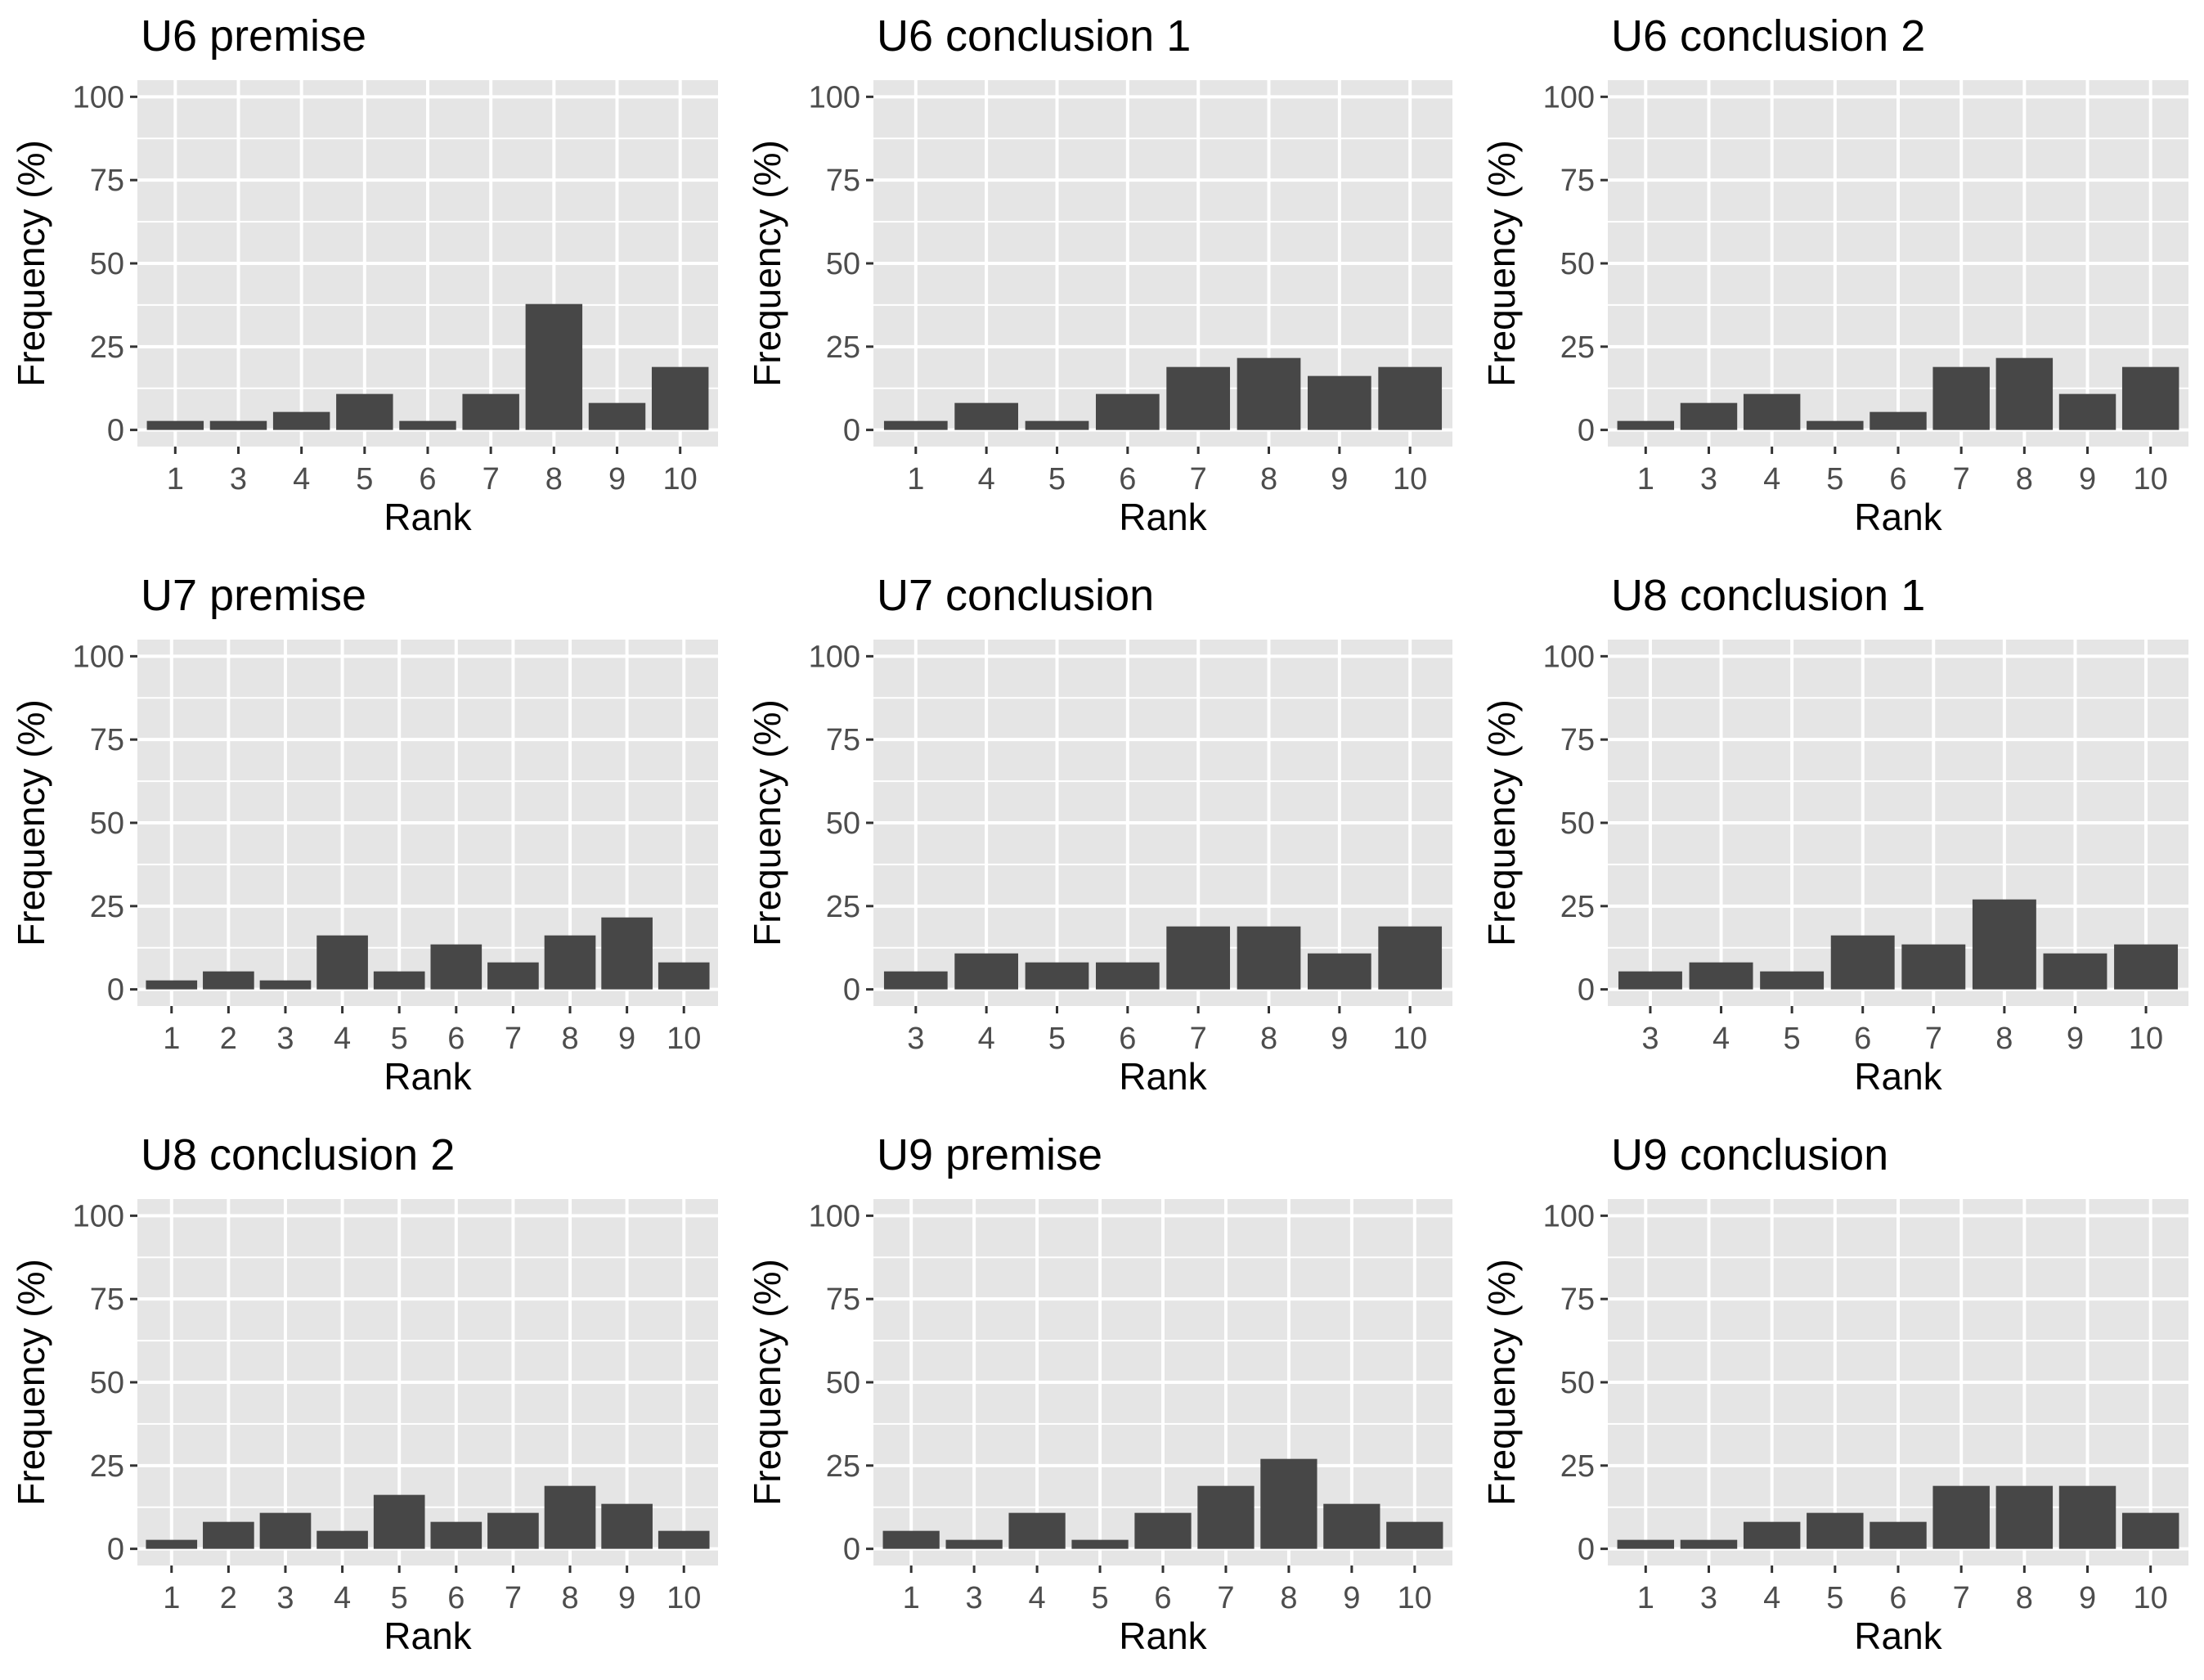 The width and height of the screenshot is (2204, 1680). Describe the element at coordinates (1749, 1154) in the screenshot. I see `panel-title: U9 conclusion` at that location.